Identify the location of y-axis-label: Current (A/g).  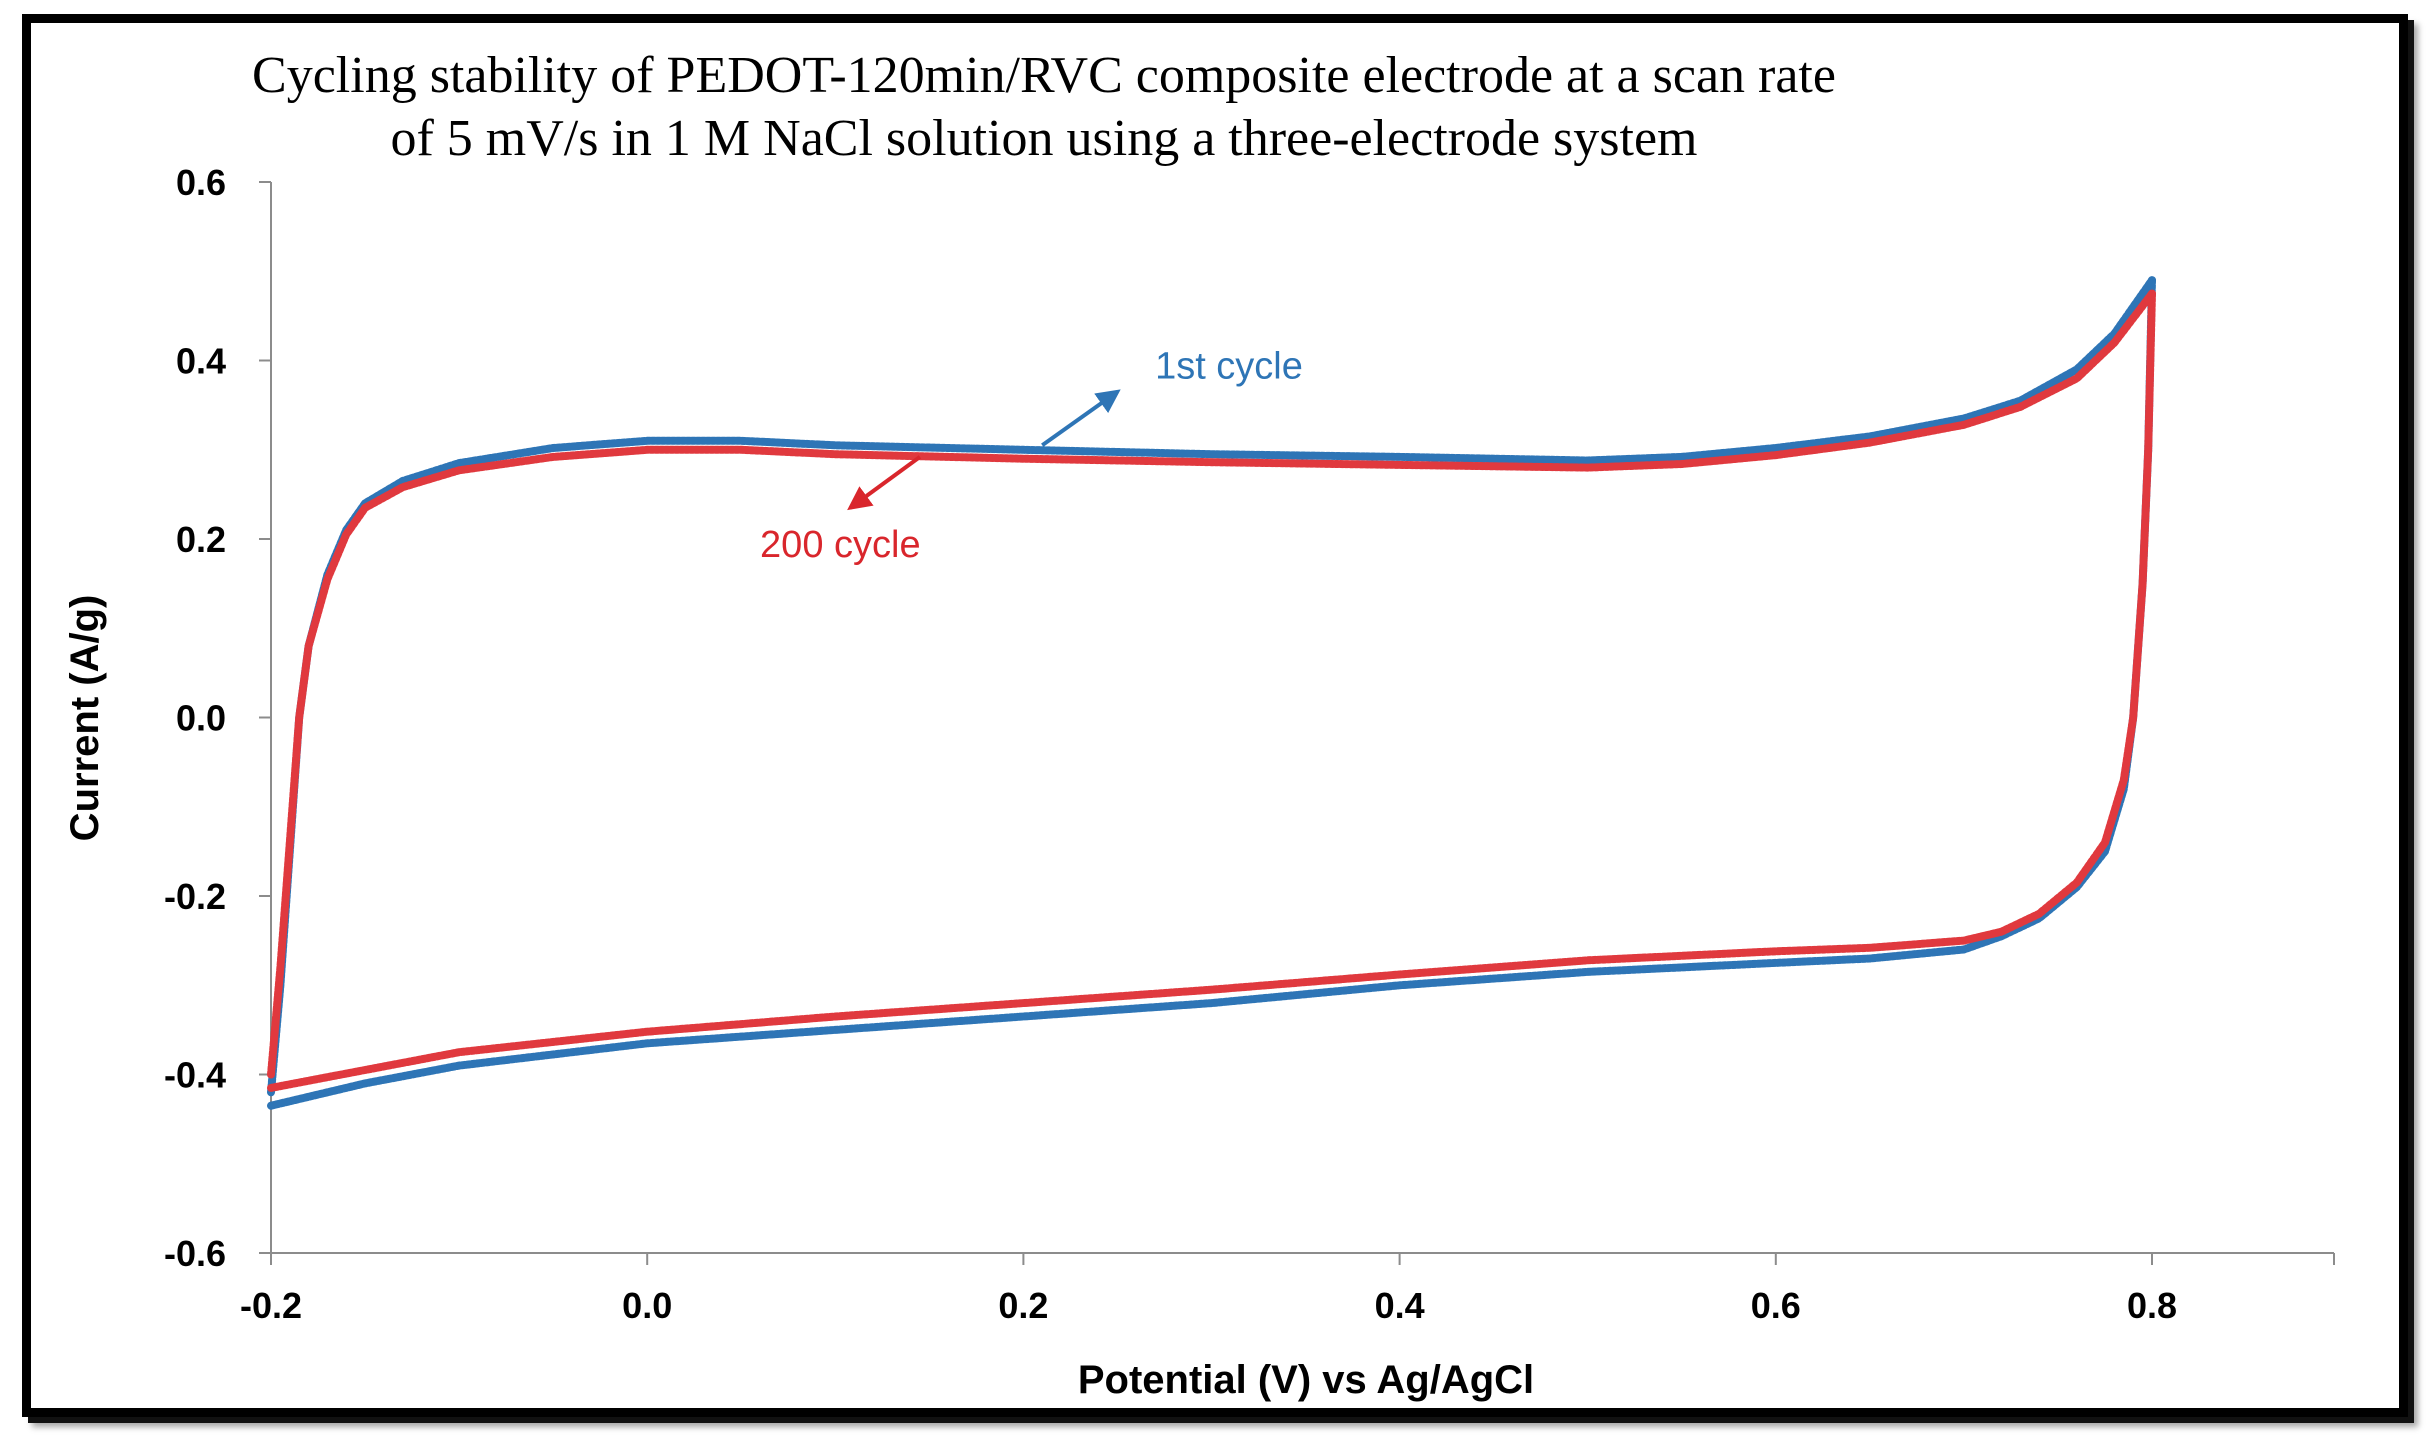
(85, 718).